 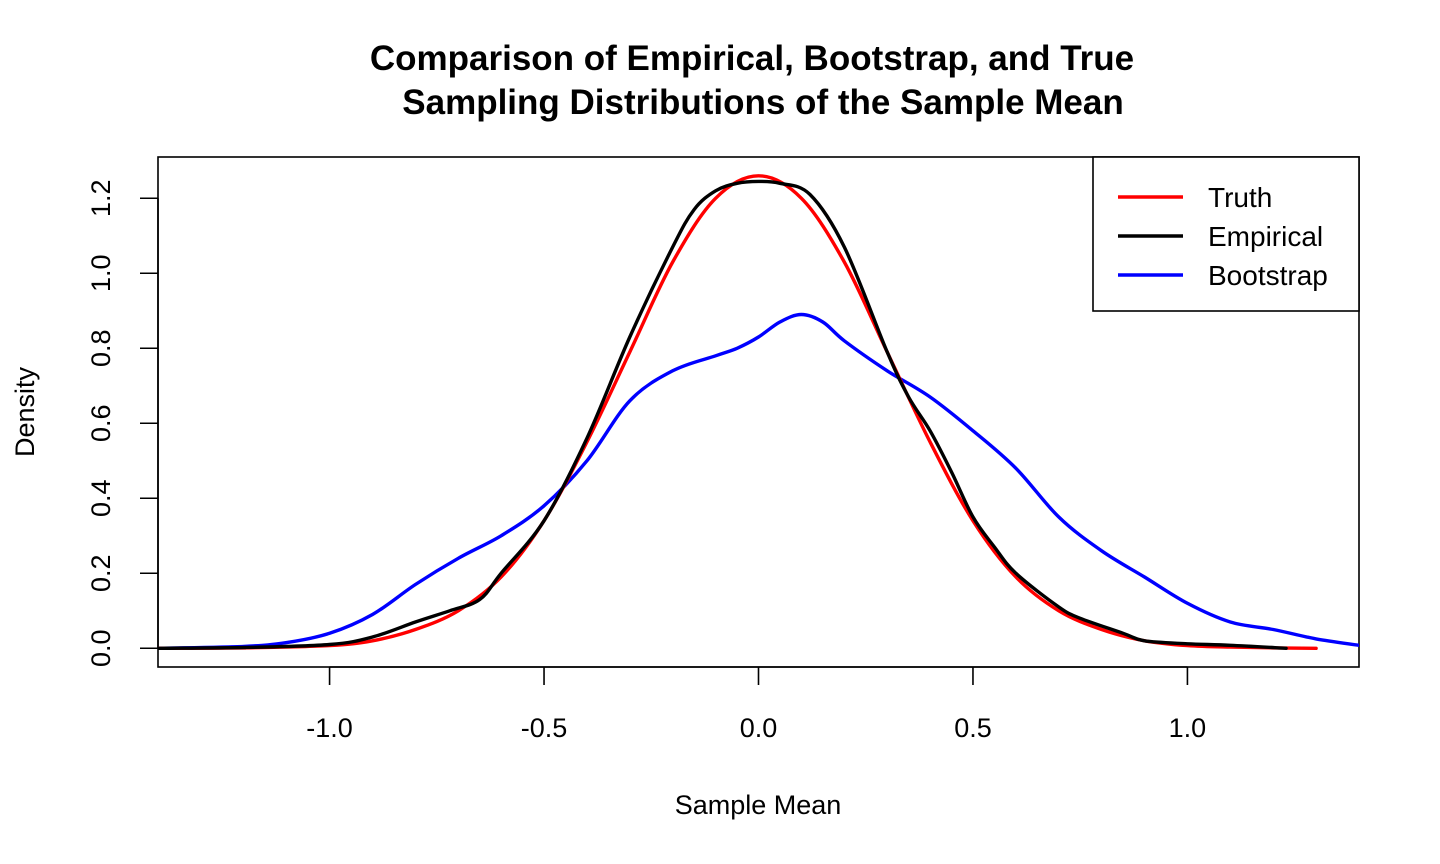 What do you see at coordinates (101, 348) in the screenshot?
I see `y-tick-label: 0.8` at bounding box center [101, 348].